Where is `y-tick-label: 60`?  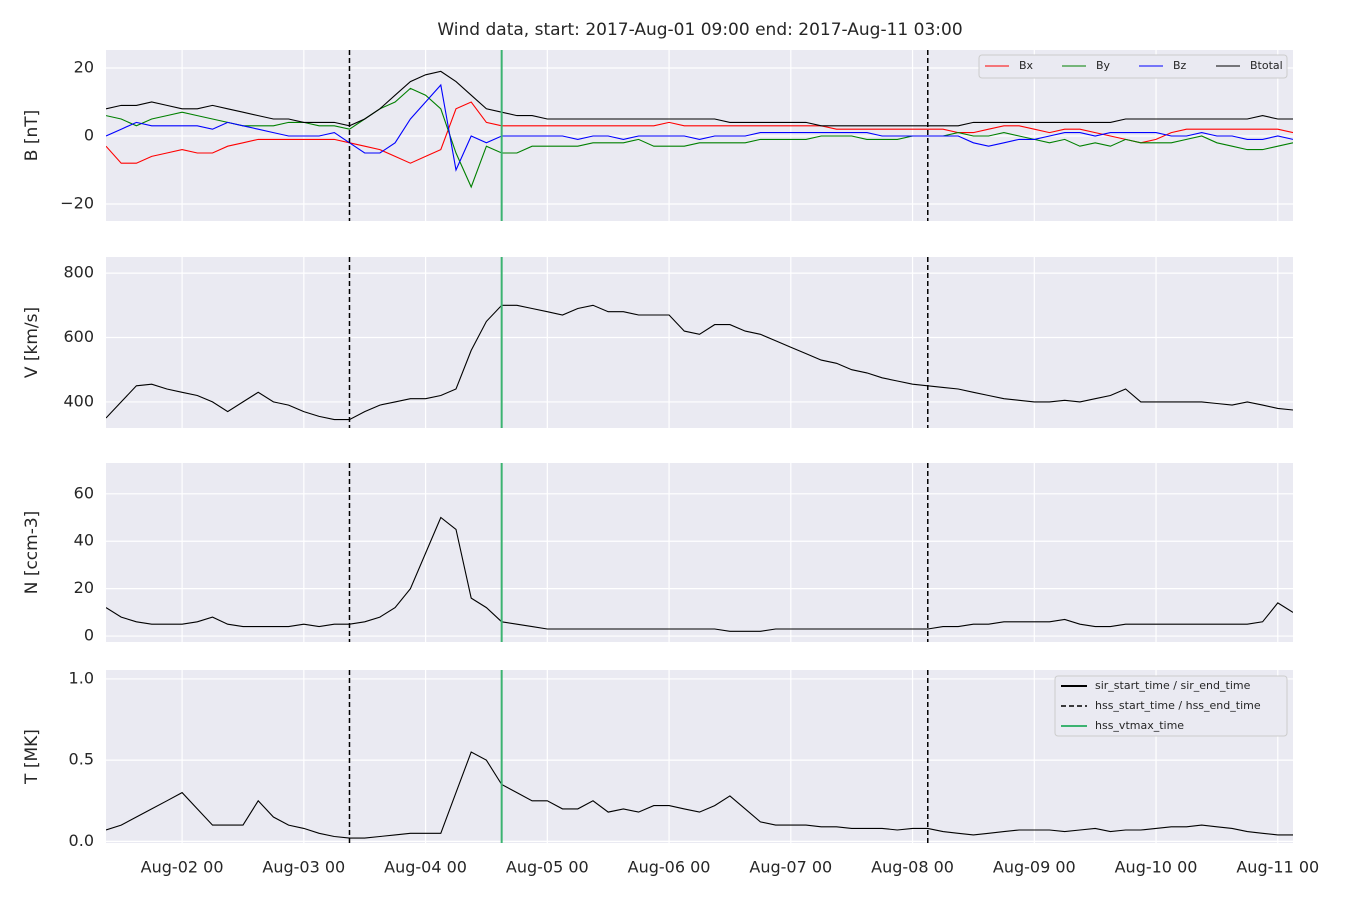
y-tick-label: 60 is located at coordinates (84, 492).